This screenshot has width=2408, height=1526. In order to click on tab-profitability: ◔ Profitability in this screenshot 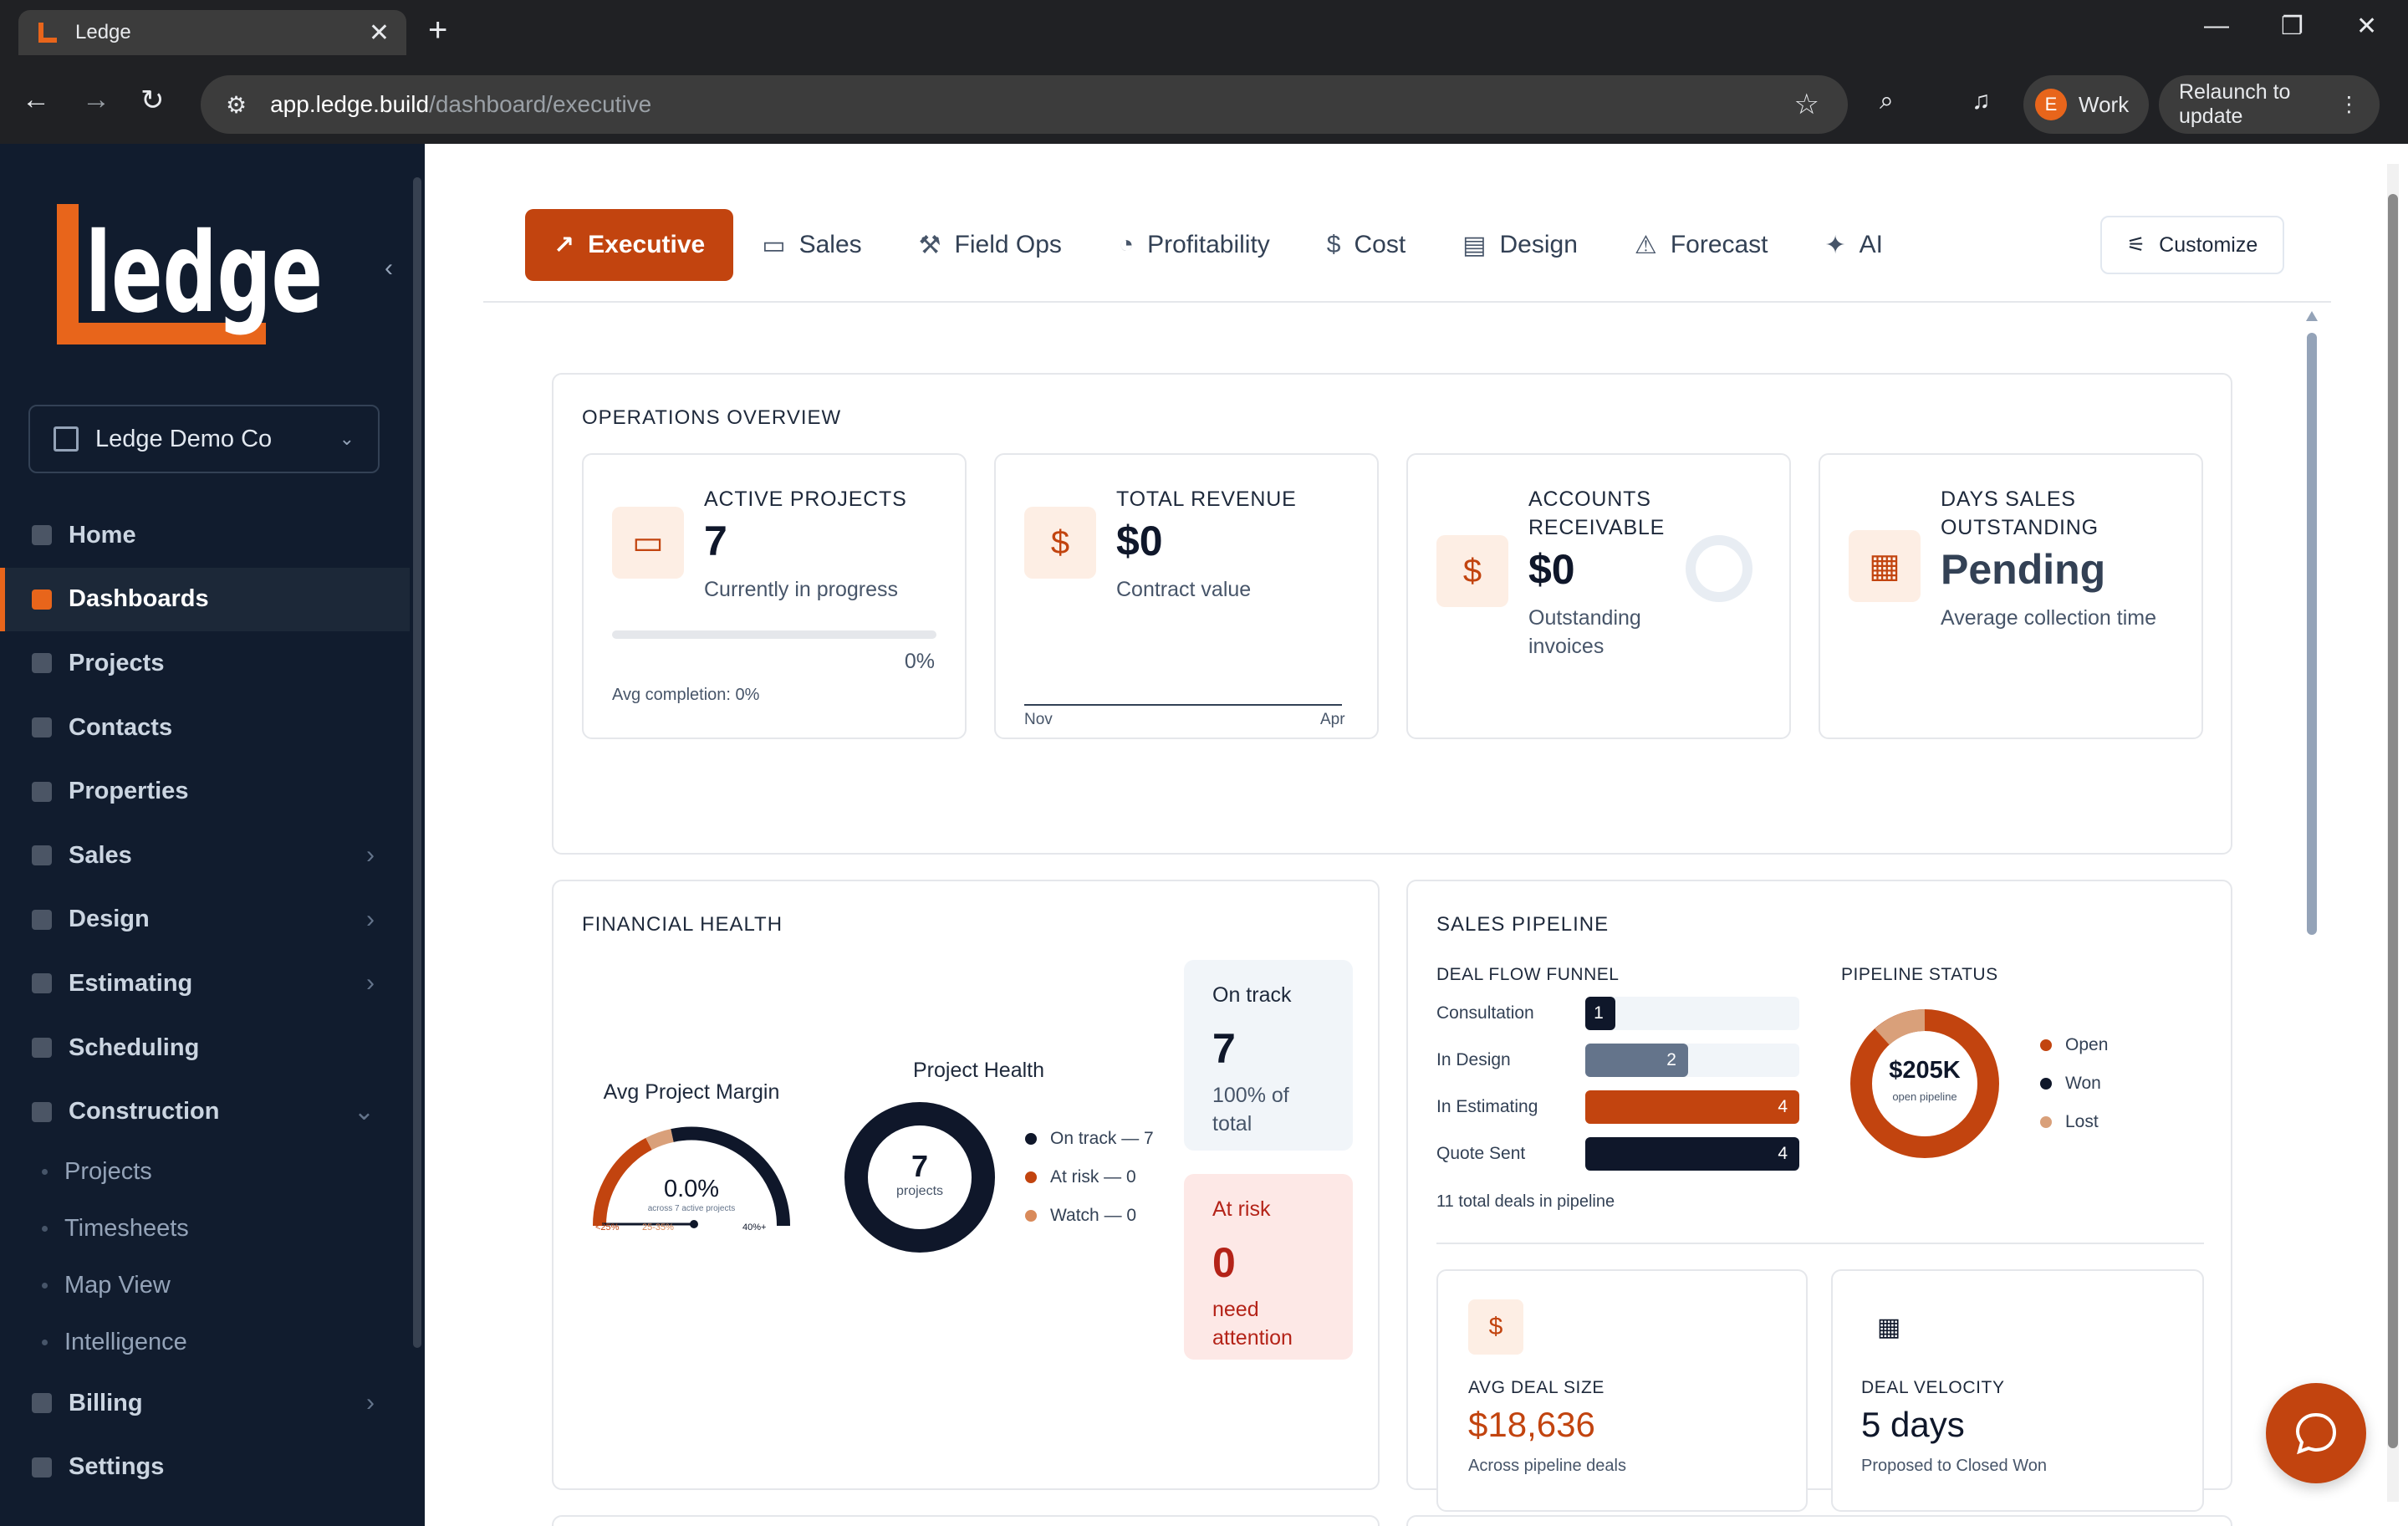, I will do `click(1194, 245)`.